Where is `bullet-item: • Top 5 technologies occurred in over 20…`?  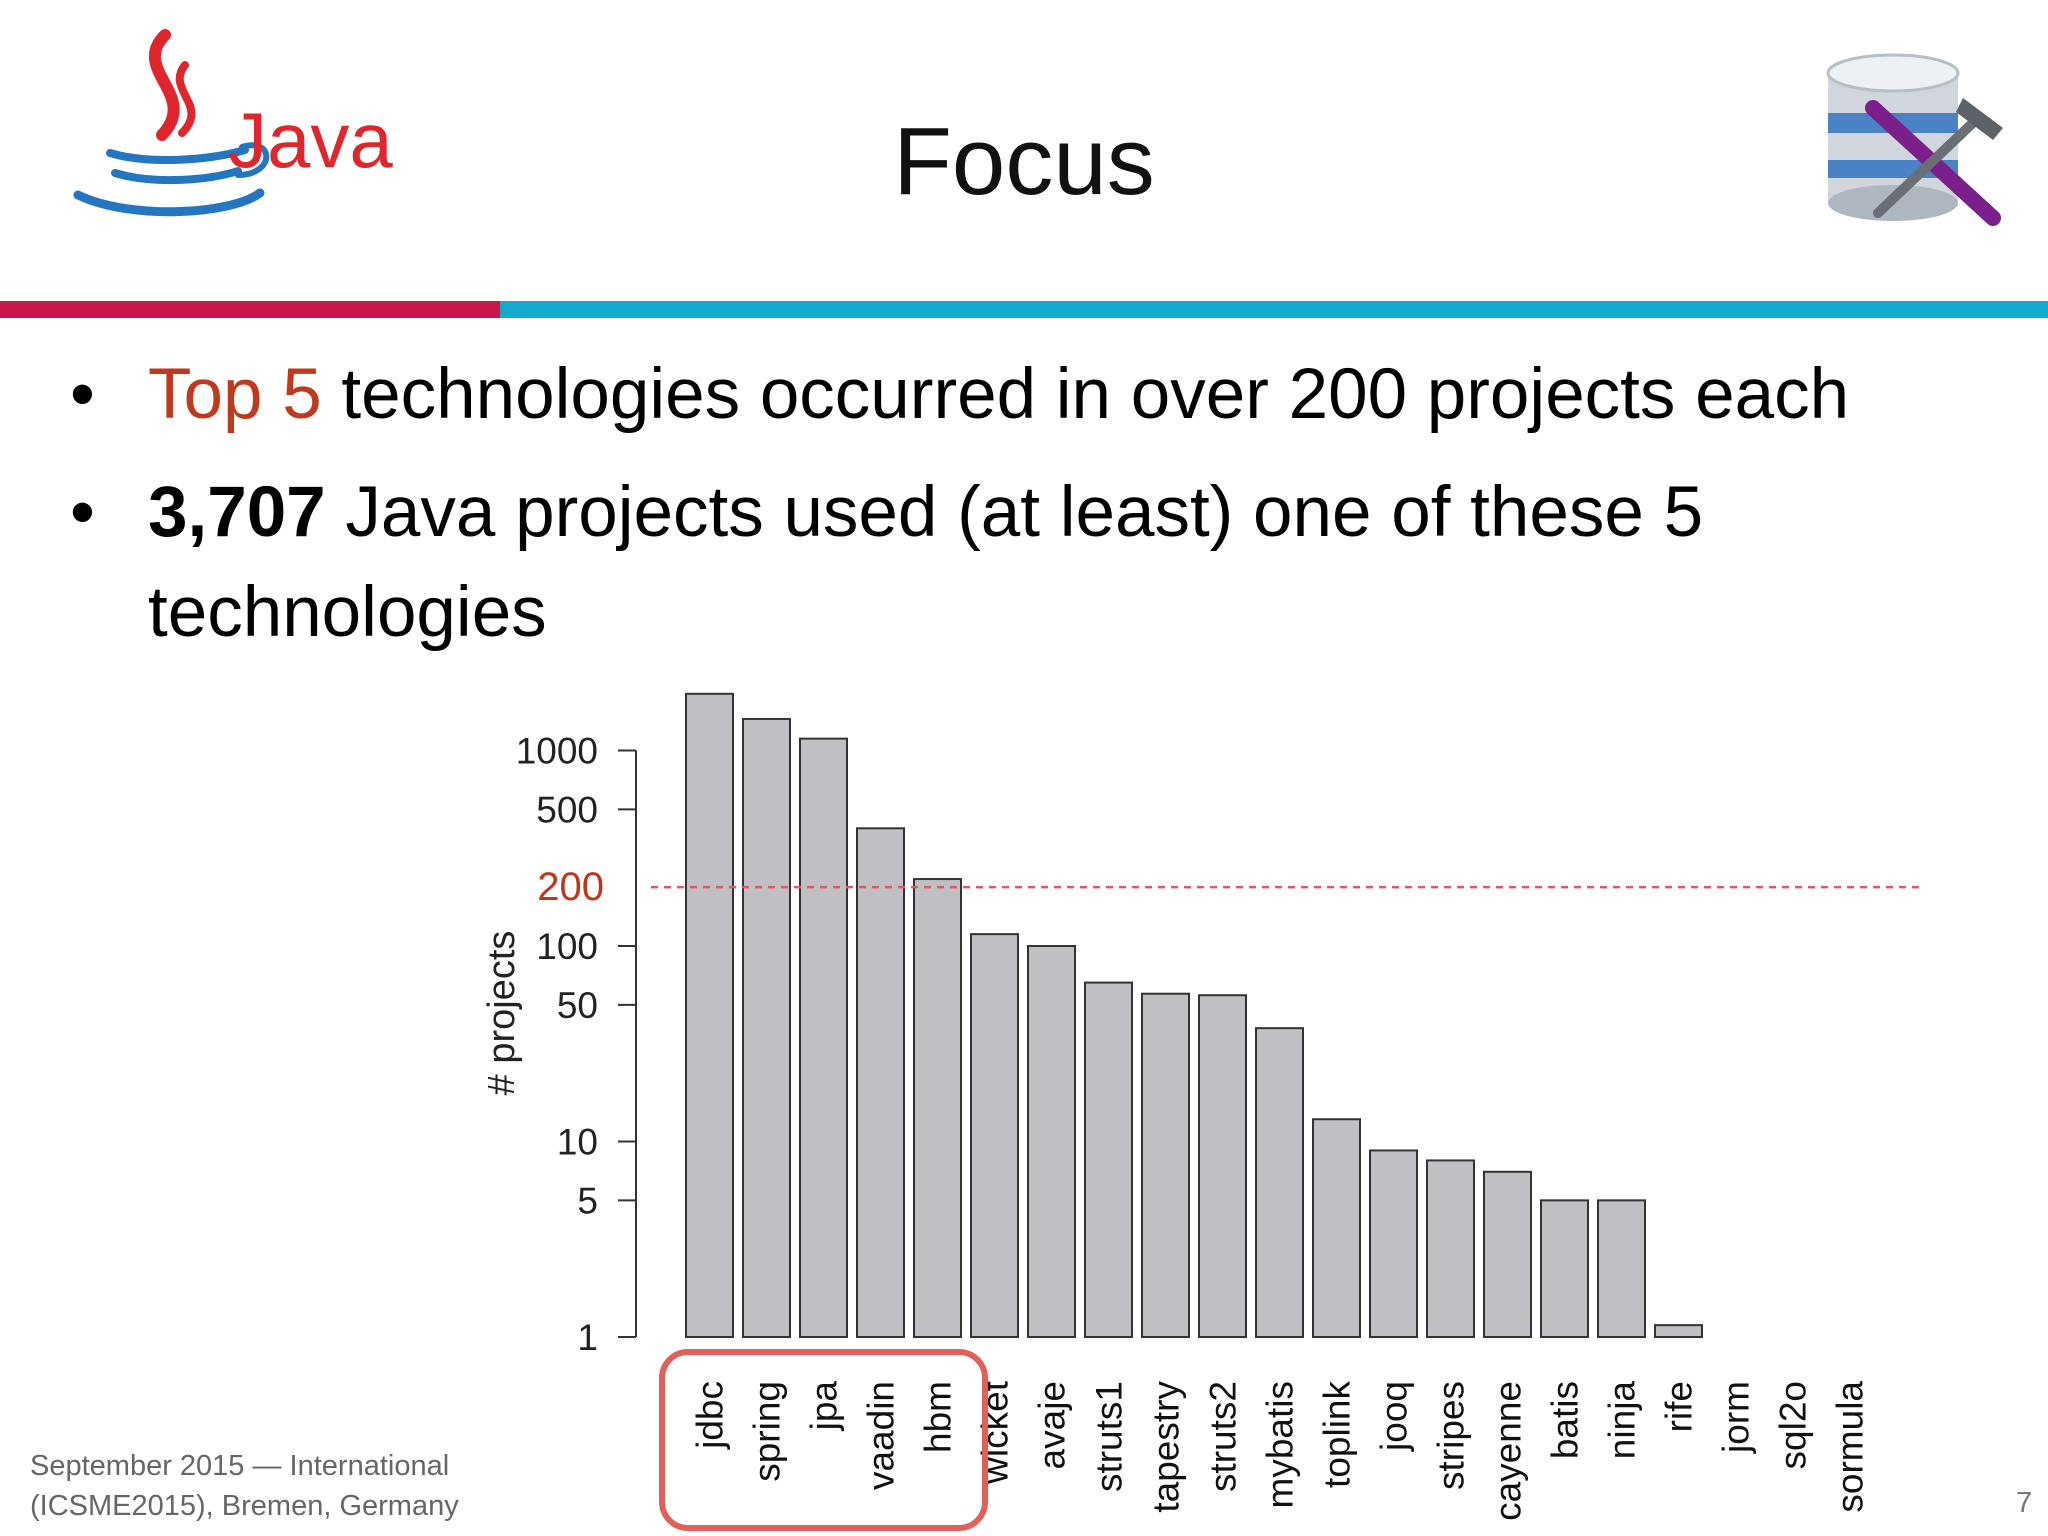 bullet-item: • Top 5 technologies occurred in over 20… is located at coordinates (1020, 395).